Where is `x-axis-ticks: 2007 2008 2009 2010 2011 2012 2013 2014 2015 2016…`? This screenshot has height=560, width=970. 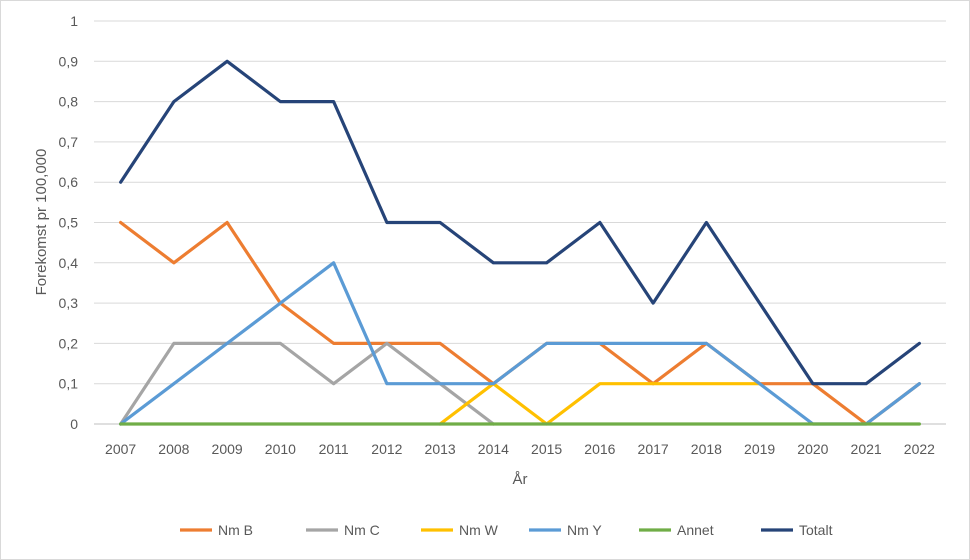
x-axis-ticks: 2007 2008 2009 2010 2011 2012 2013 2014 2015 2016… is located at coordinates (520, 449).